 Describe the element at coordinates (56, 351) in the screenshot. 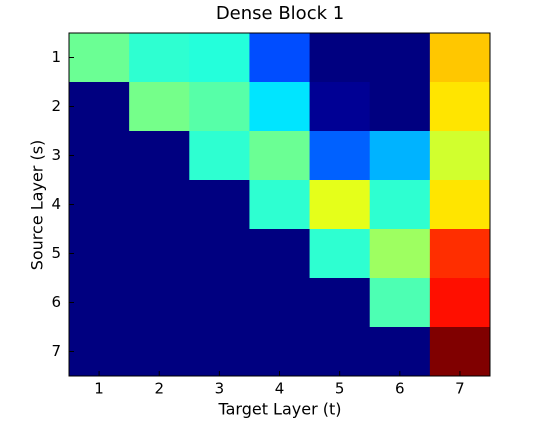

I see `y-tick-label: 7` at that location.